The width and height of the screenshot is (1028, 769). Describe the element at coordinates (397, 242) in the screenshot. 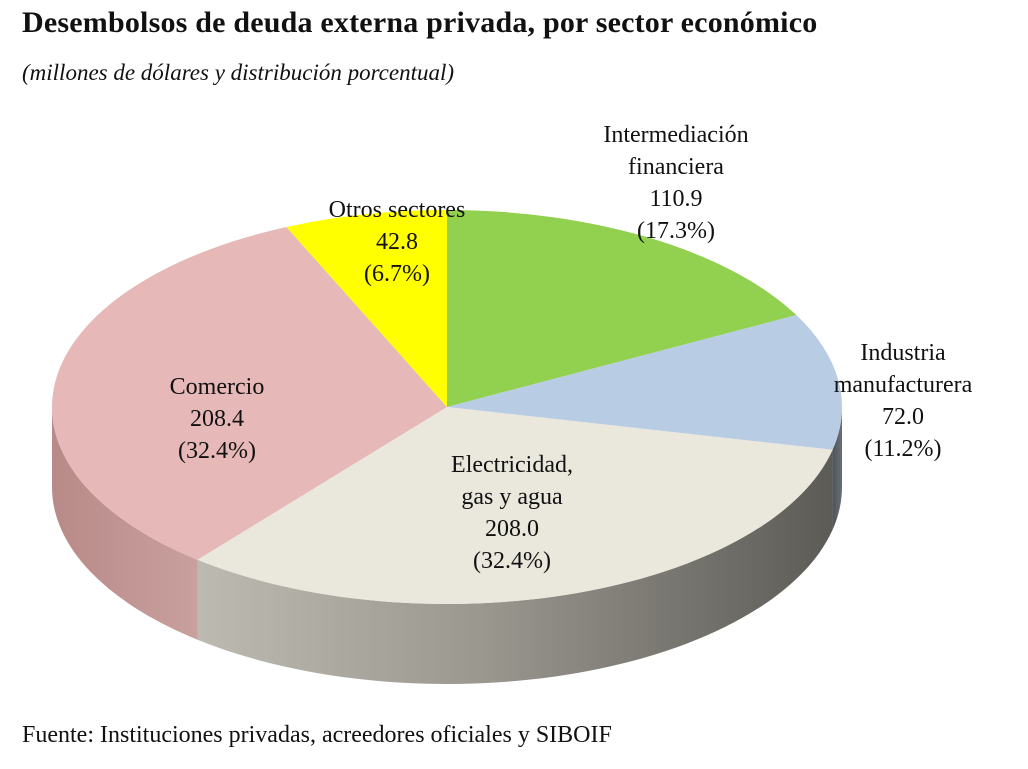

I see `slice-label-otros-sectores: Otros sectores 42.8 (6.7%)` at that location.